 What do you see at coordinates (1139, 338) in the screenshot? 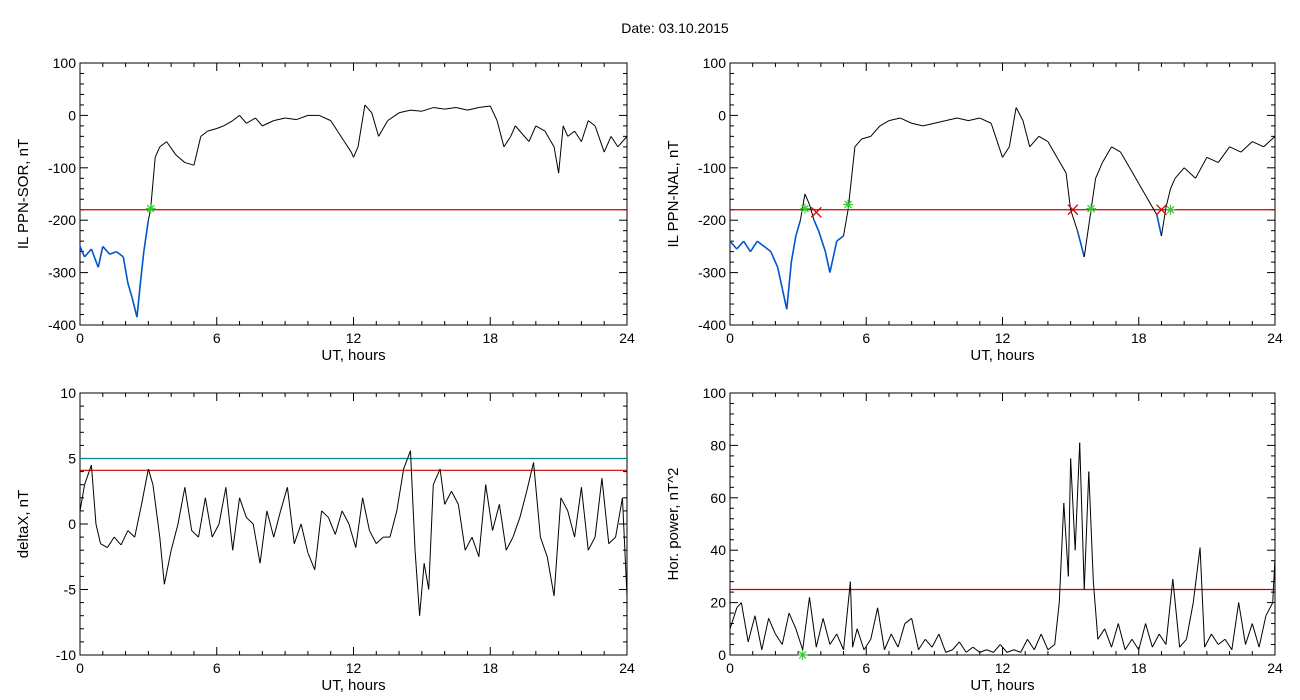
I see `x-tick-label: 18` at bounding box center [1139, 338].